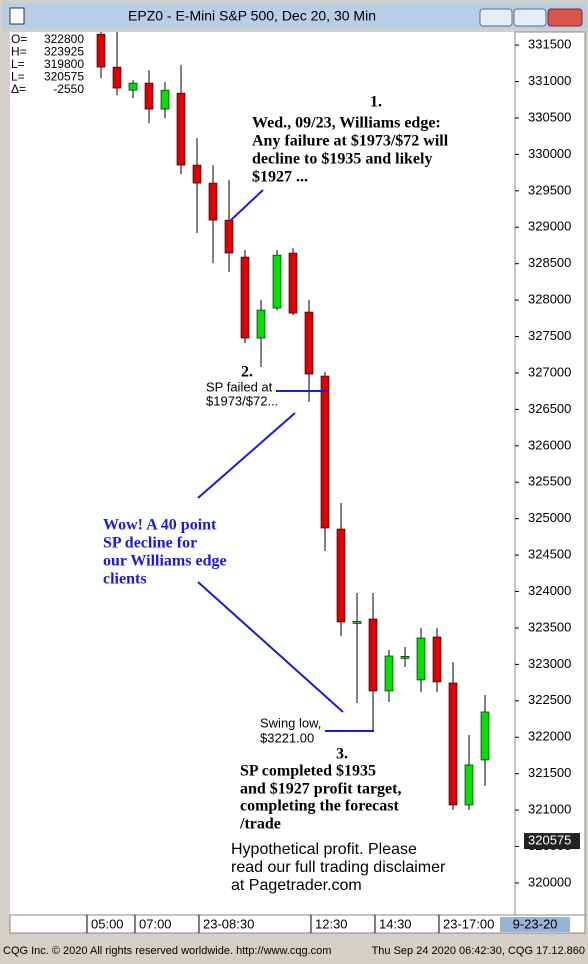  I want to click on info-box, so click(48, 66).